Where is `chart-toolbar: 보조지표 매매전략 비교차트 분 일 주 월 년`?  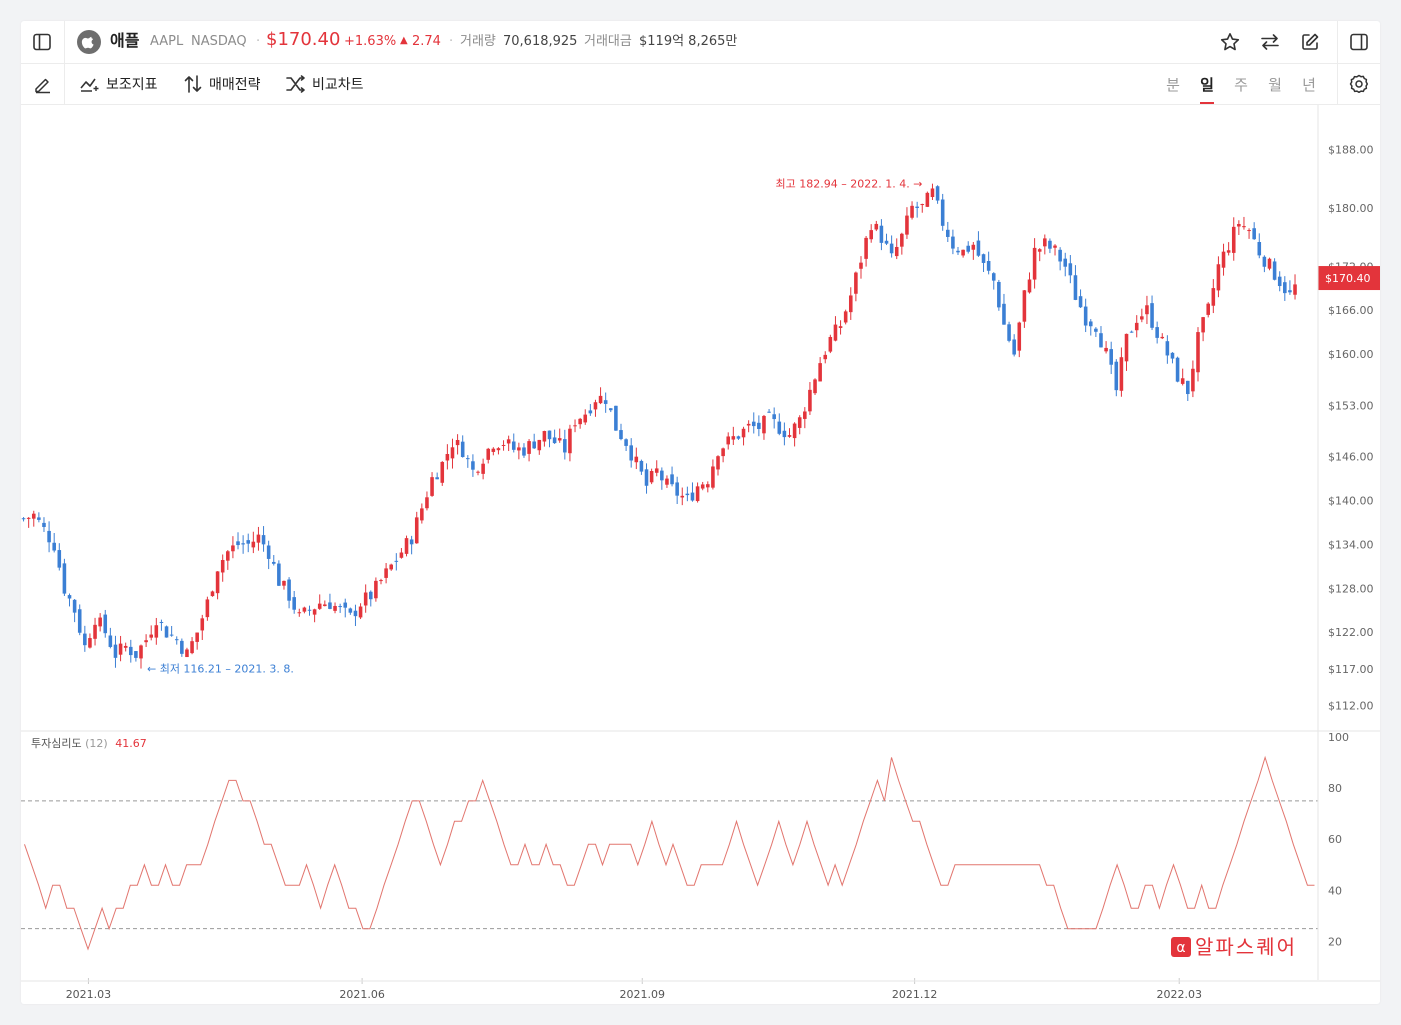 chart-toolbar: 보조지표 매매전략 비교차트 분 일 주 월 년 is located at coordinates (700, 84).